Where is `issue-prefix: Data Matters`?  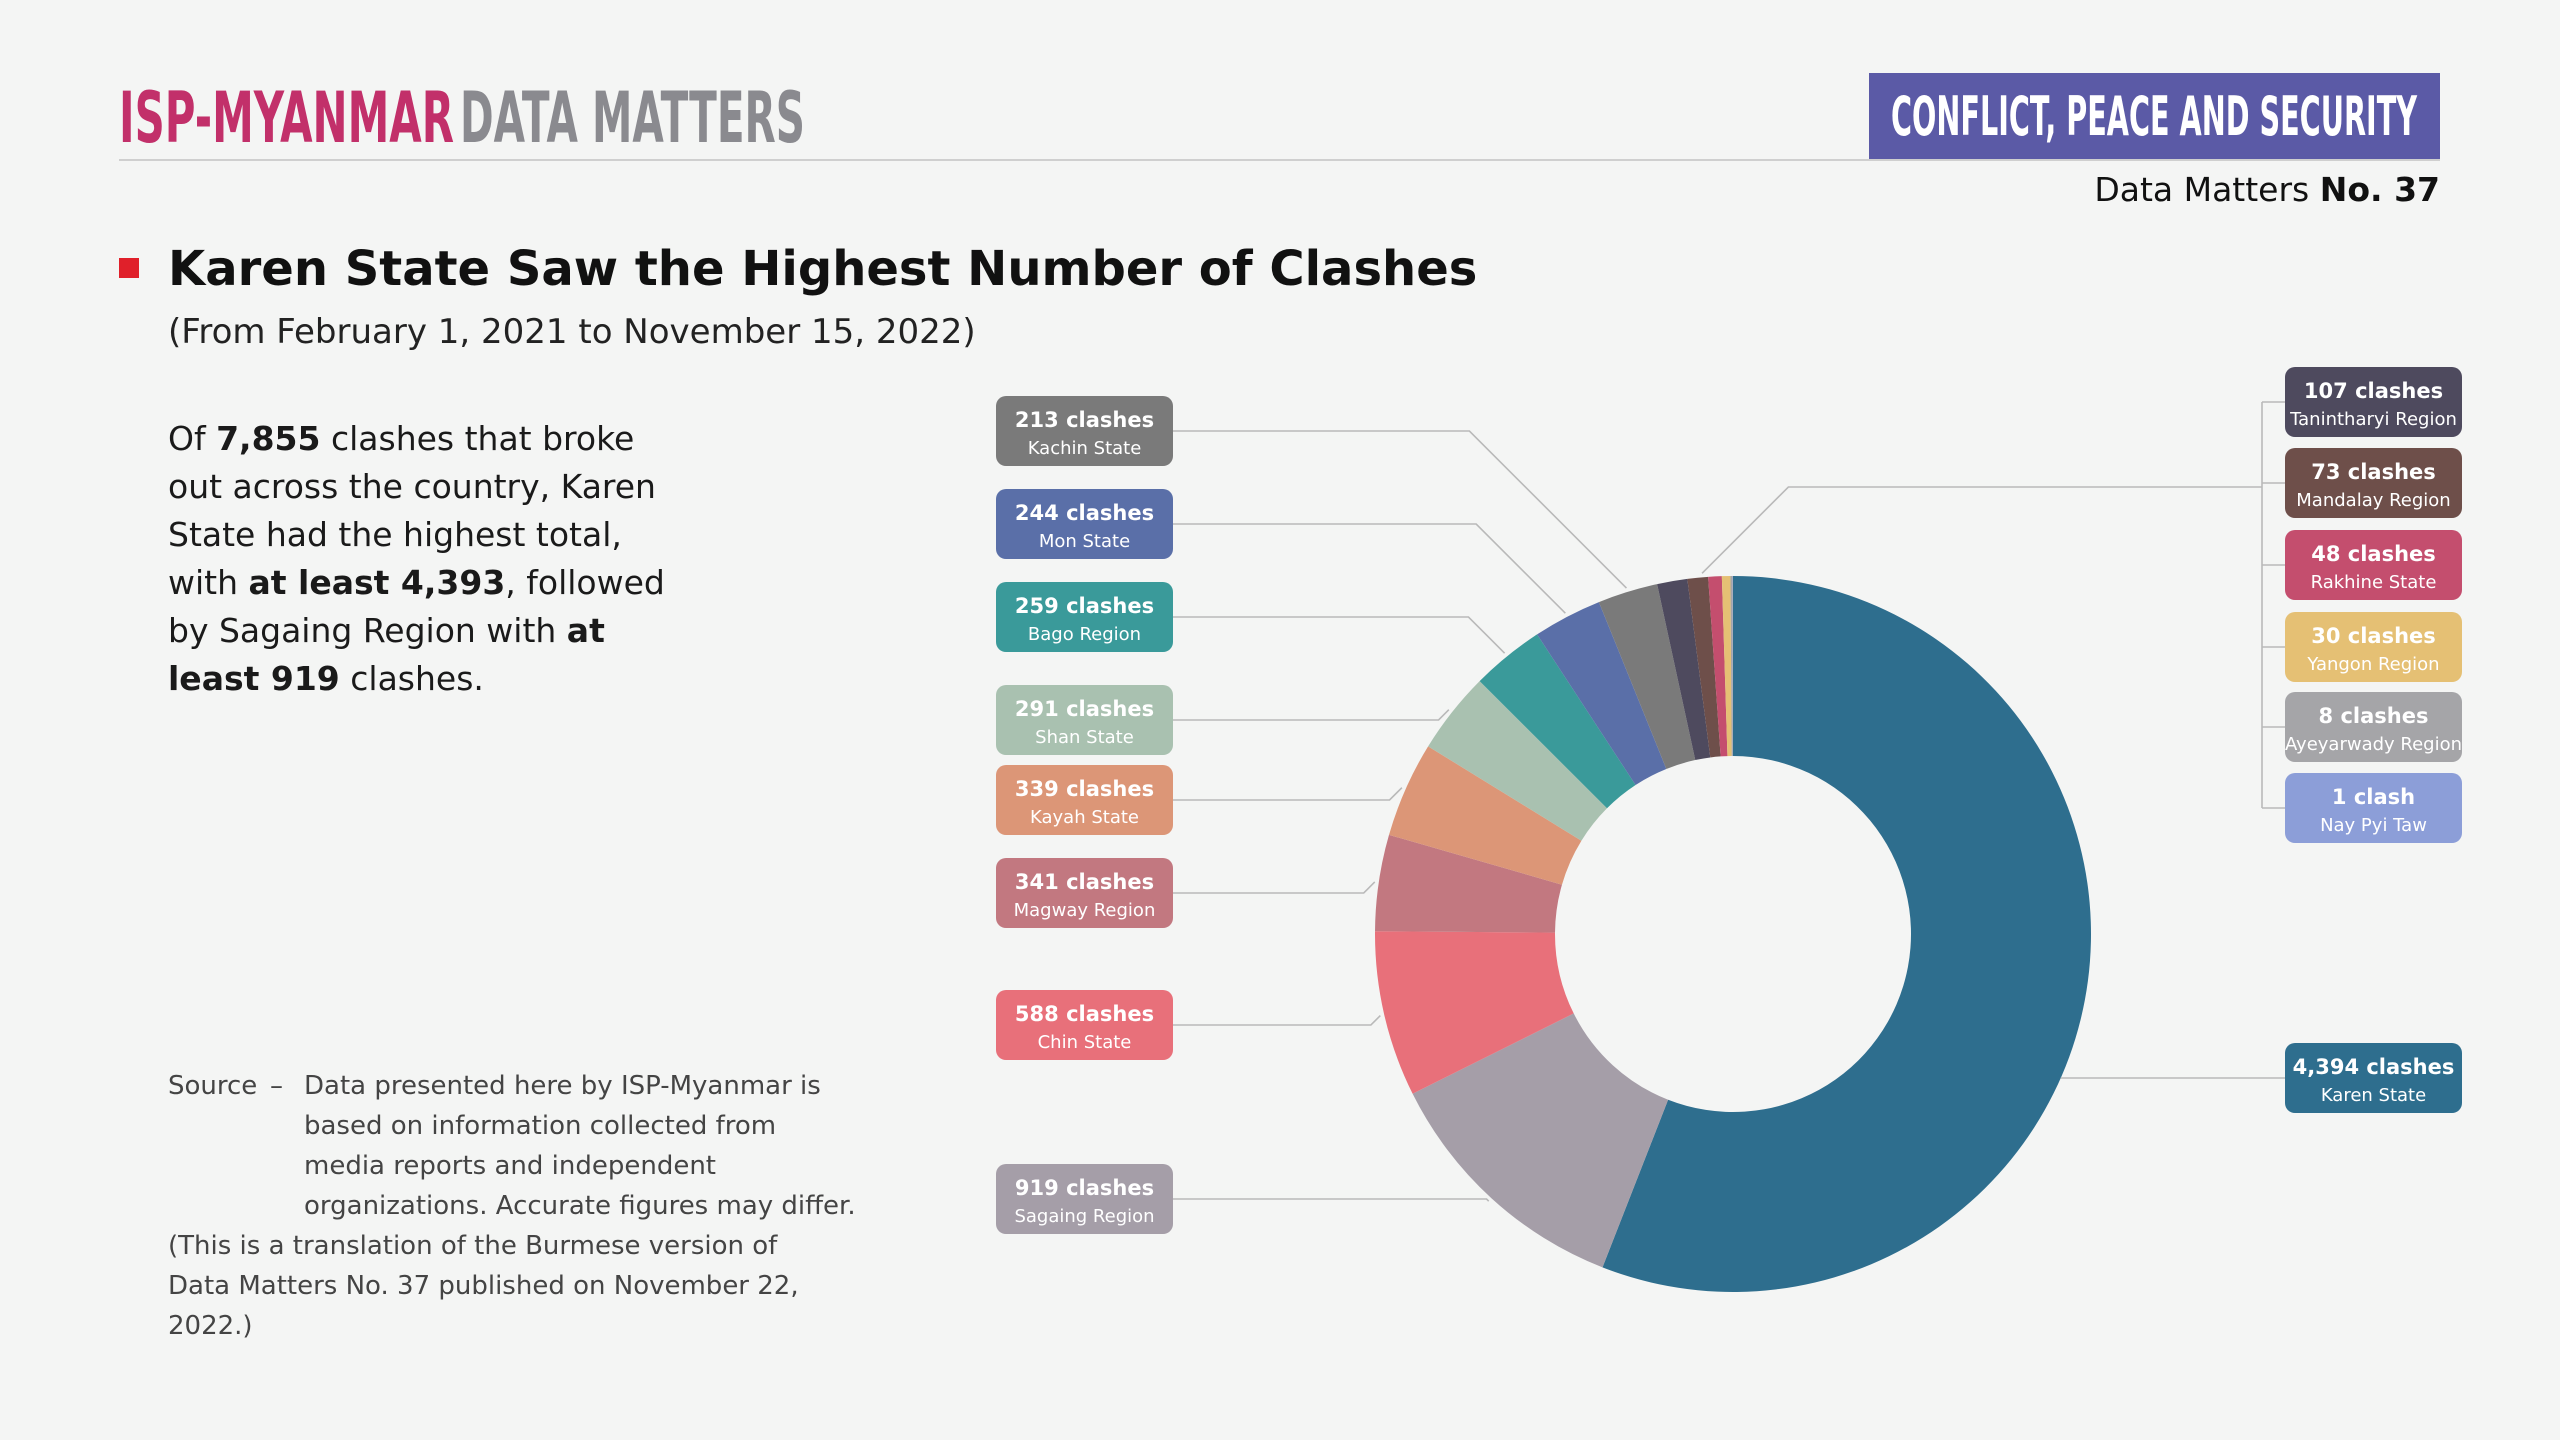 issue-prefix: Data Matters is located at coordinates (2201, 189).